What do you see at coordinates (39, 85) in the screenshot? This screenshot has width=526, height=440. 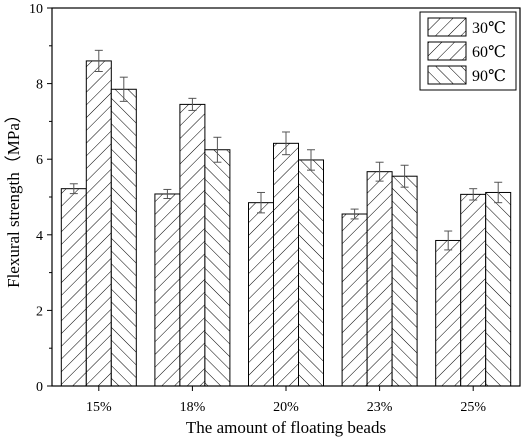 I see `y-tick-label: 8` at bounding box center [39, 85].